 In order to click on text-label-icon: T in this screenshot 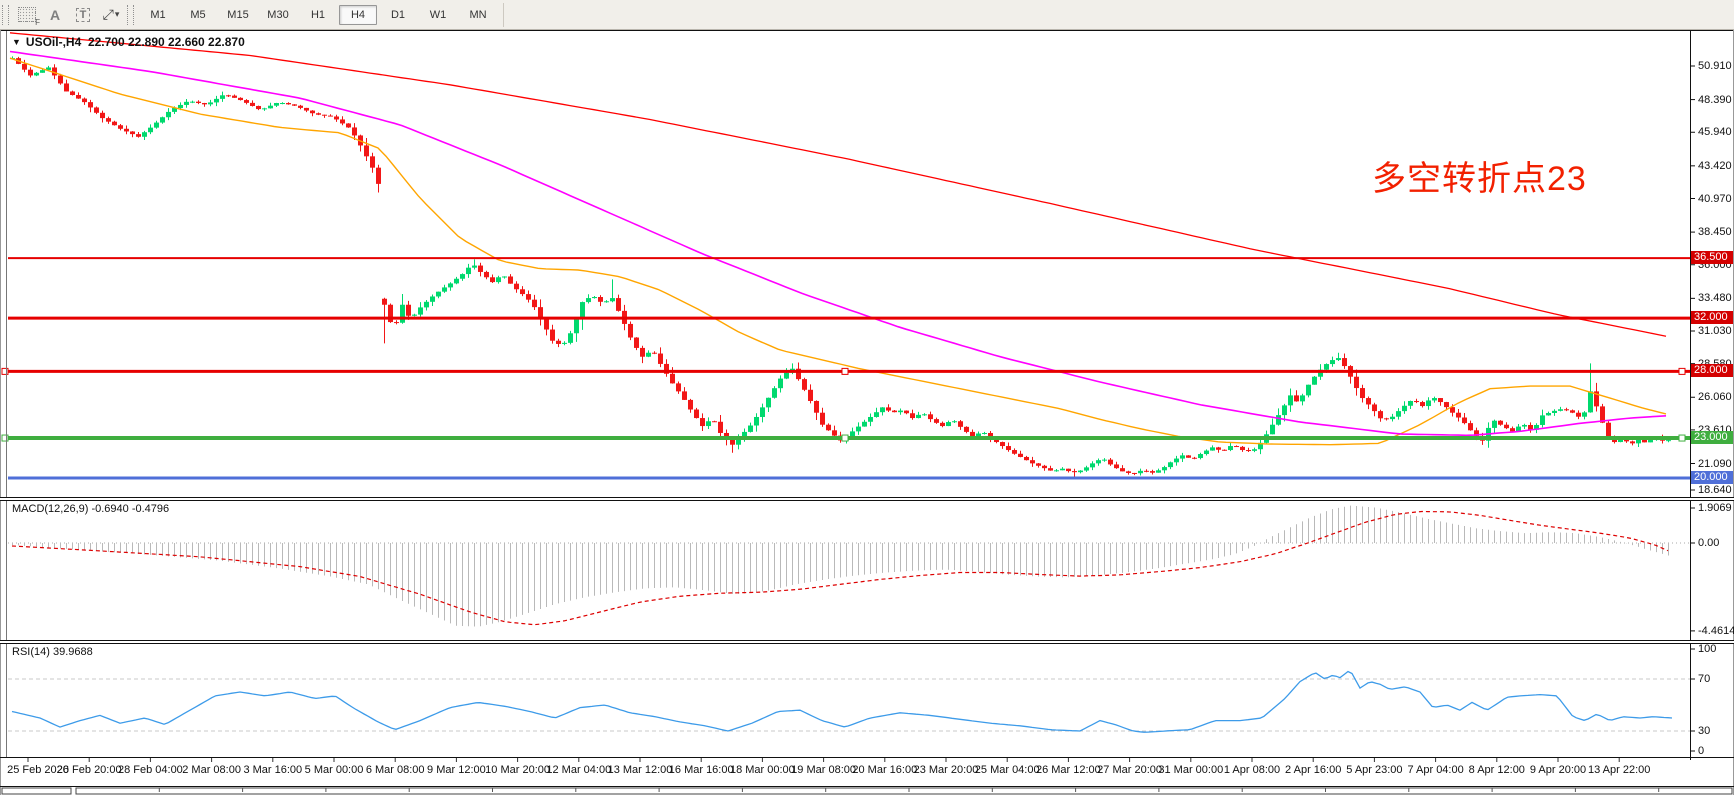, I will do `click(83, 15)`.